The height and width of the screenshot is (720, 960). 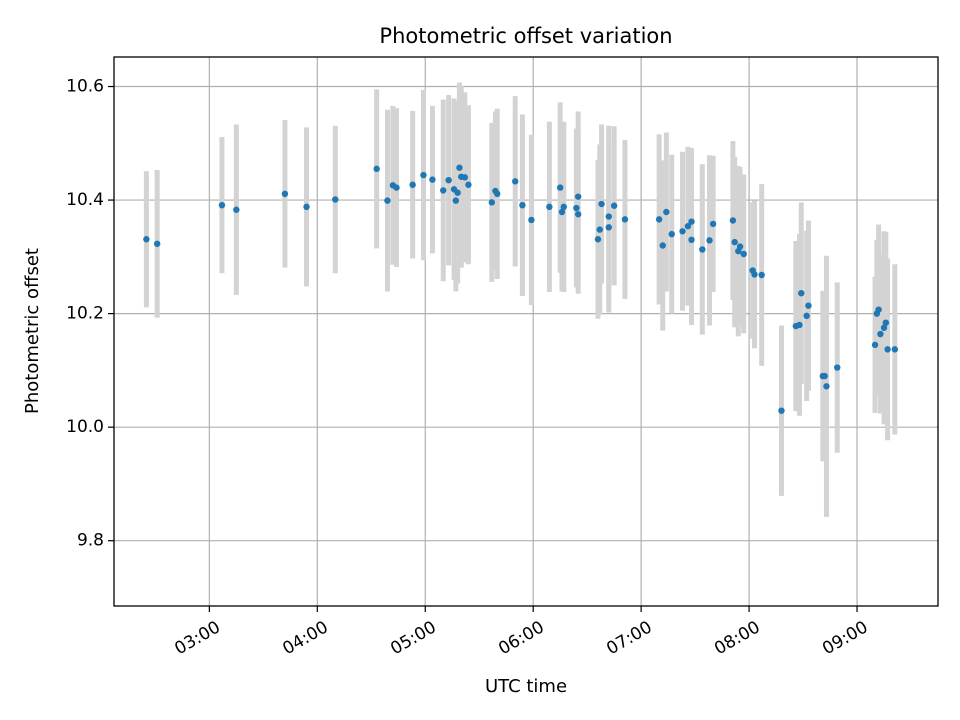 What do you see at coordinates (526, 686) in the screenshot?
I see `x-axis-label: UTC time` at bounding box center [526, 686].